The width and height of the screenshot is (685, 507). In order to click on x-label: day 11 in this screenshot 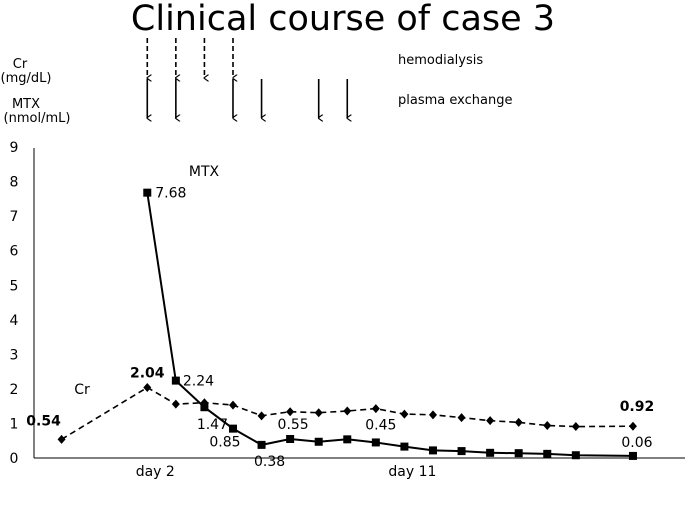, I will do `click(412, 472)`.